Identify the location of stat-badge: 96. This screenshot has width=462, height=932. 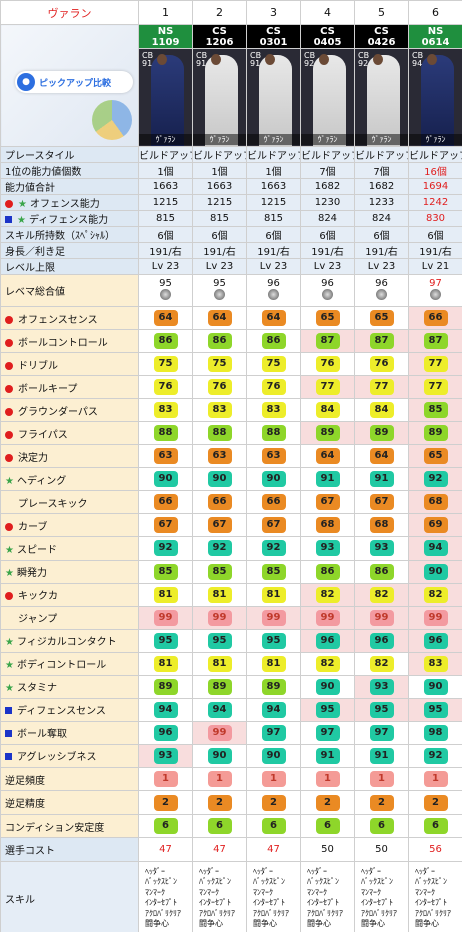
(165, 732).